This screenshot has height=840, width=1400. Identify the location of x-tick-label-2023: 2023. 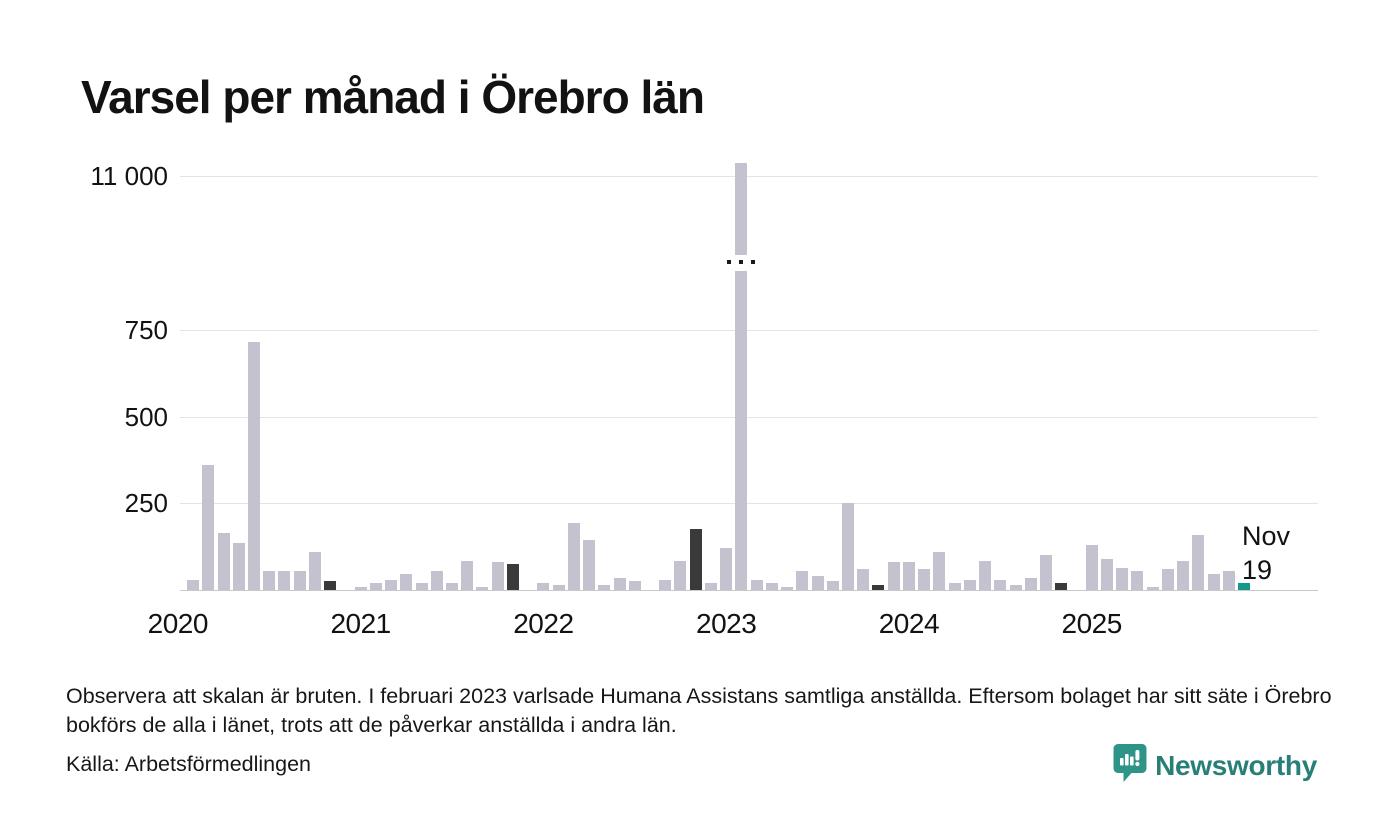
(726, 623).